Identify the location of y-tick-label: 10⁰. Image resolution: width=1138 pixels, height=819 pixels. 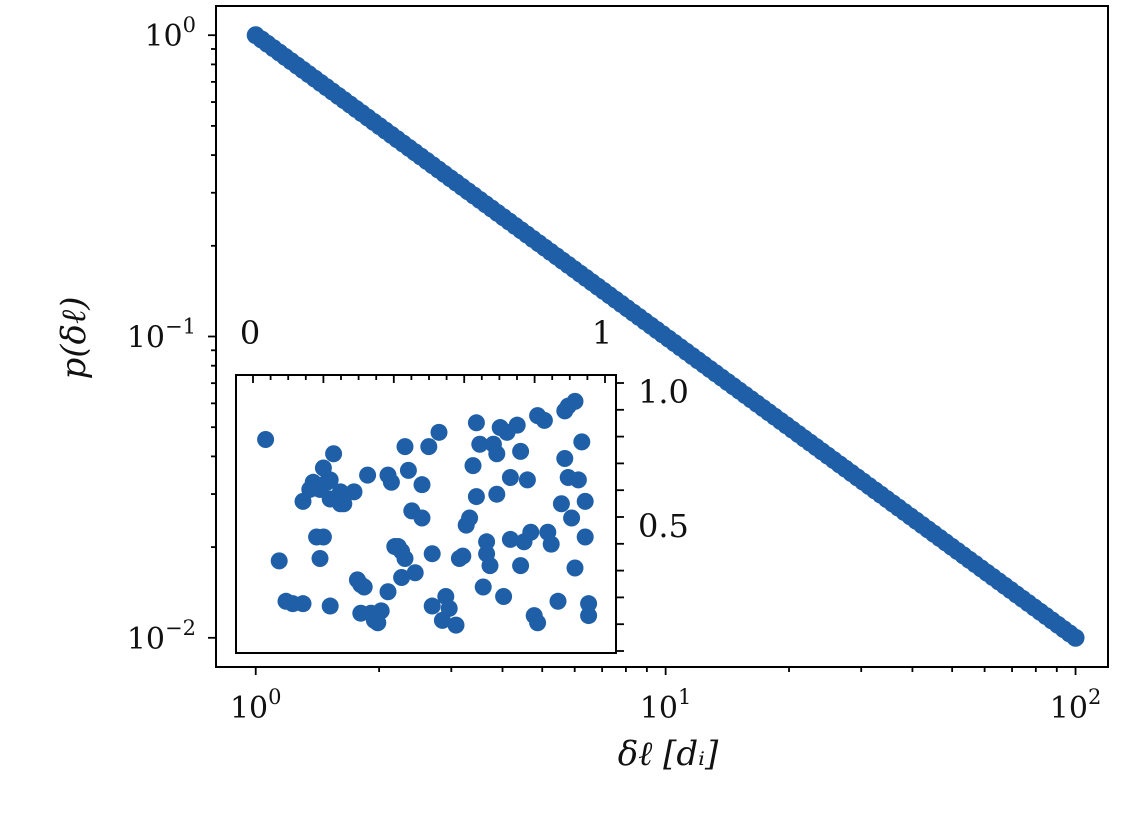
(170, 33).